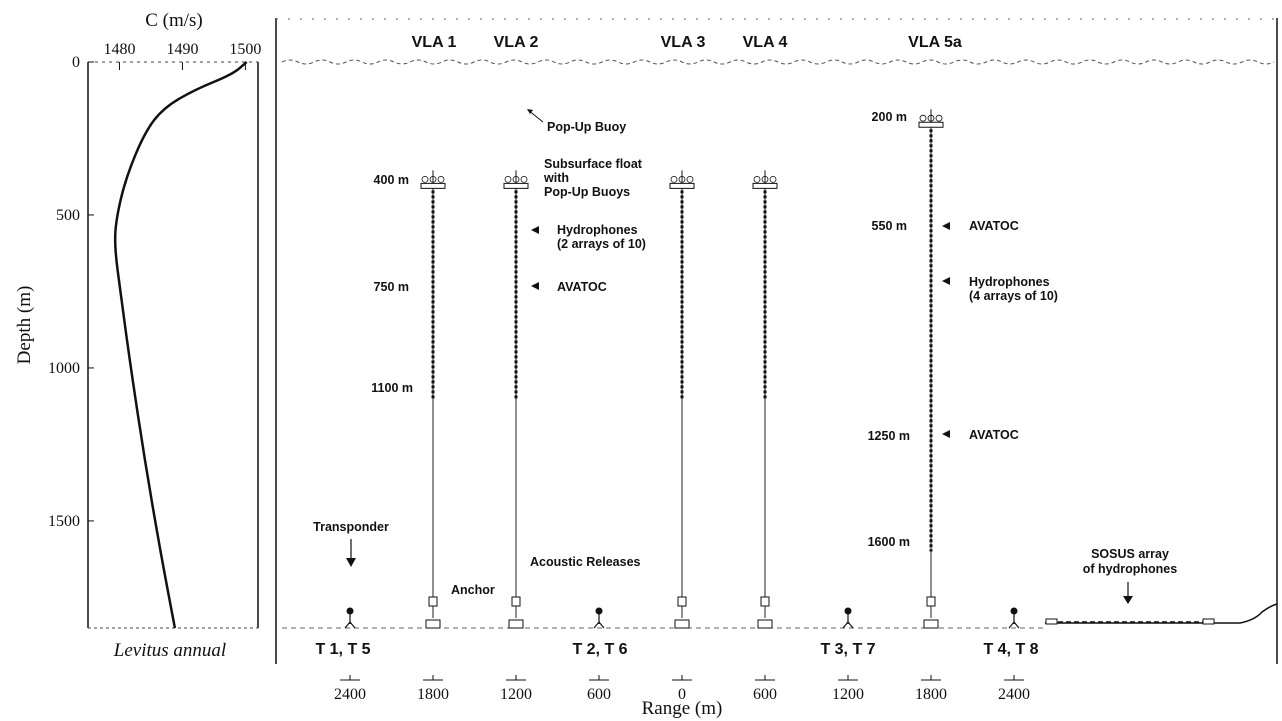 This screenshot has width=1282, height=721. What do you see at coordinates (68, 215) in the screenshot?
I see `depth-tick-label-500: 500` at bounding box center [68, 215].